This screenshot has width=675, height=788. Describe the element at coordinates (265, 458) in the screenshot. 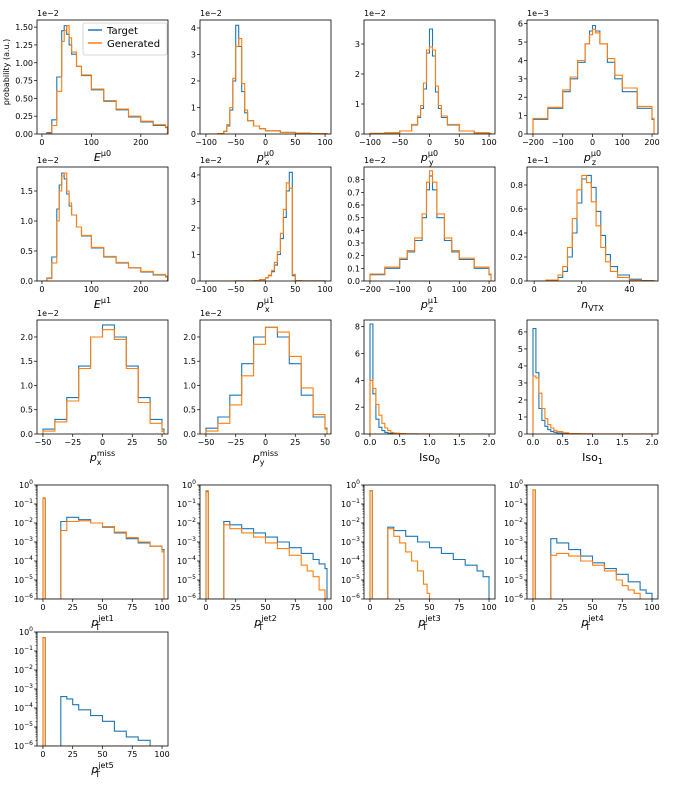

I see `x-axis-label: pmiss y` at that location.